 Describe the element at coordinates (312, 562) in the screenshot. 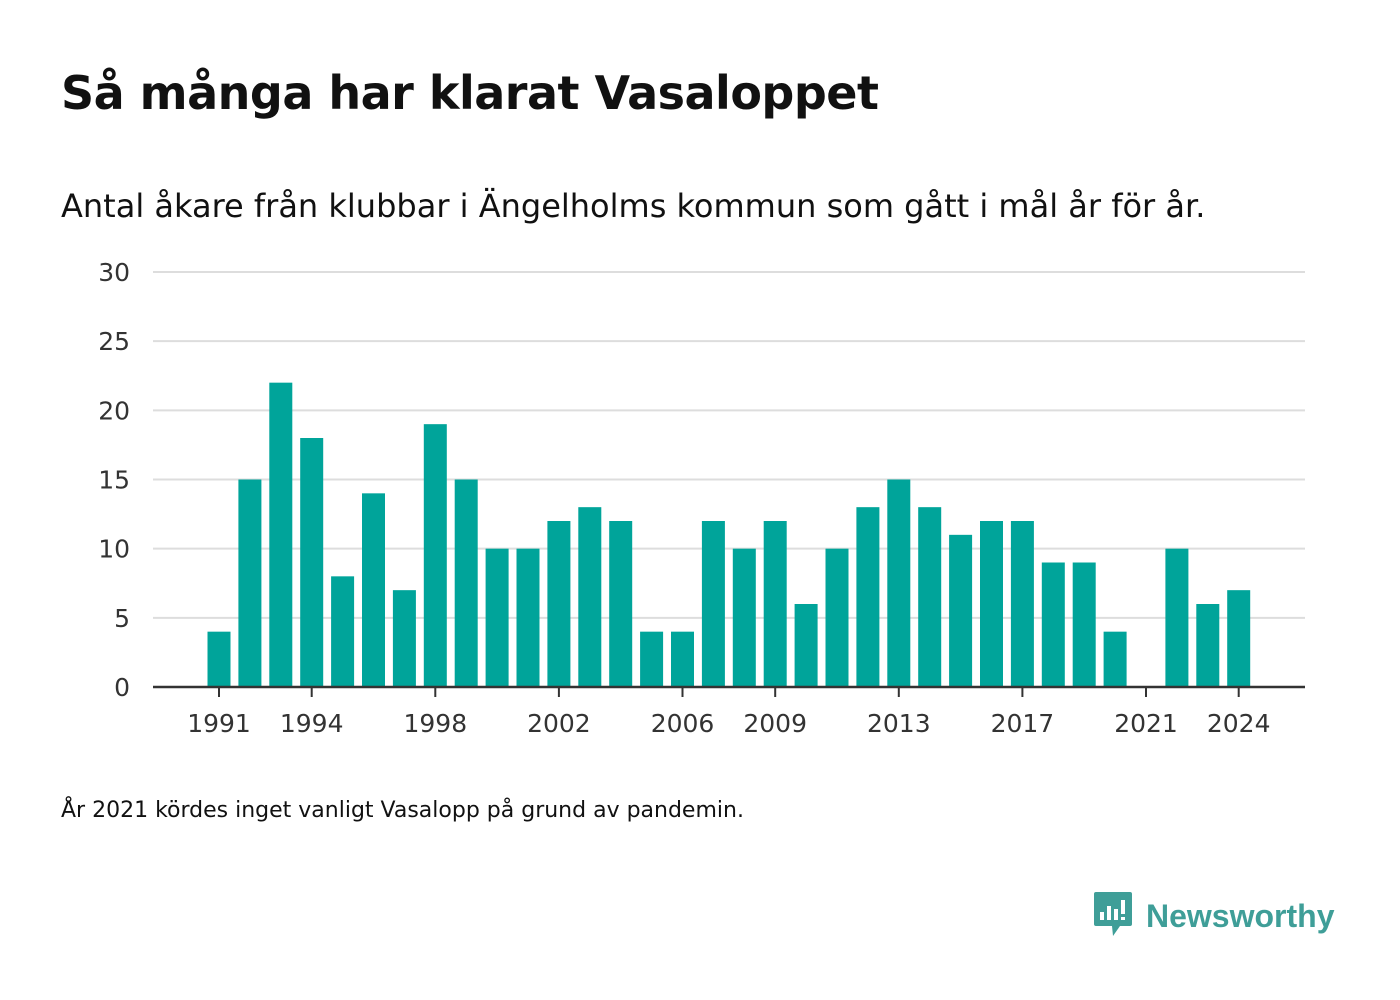

I see `bar-1994` at that location.